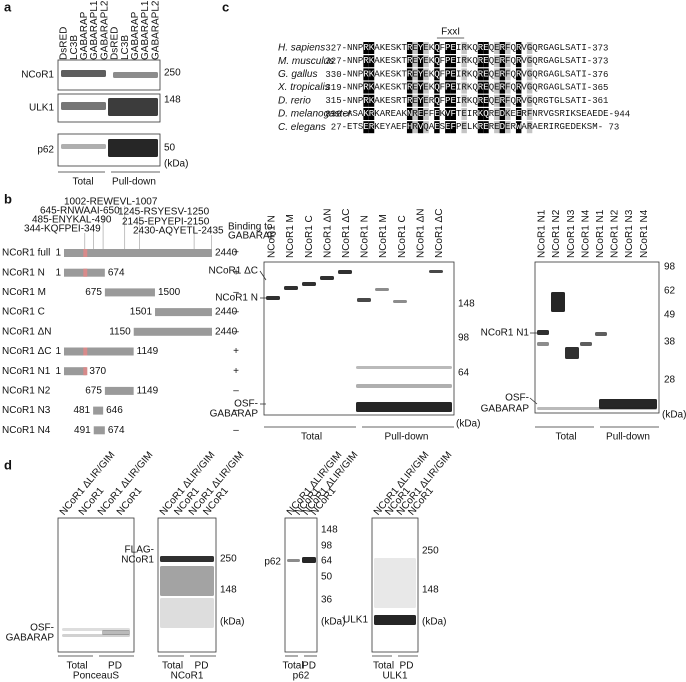  What do you see at coordinates (402, 236) in the screenshot?
I see `lane-label: NCoR1 C` at bounding box center [402, 236].